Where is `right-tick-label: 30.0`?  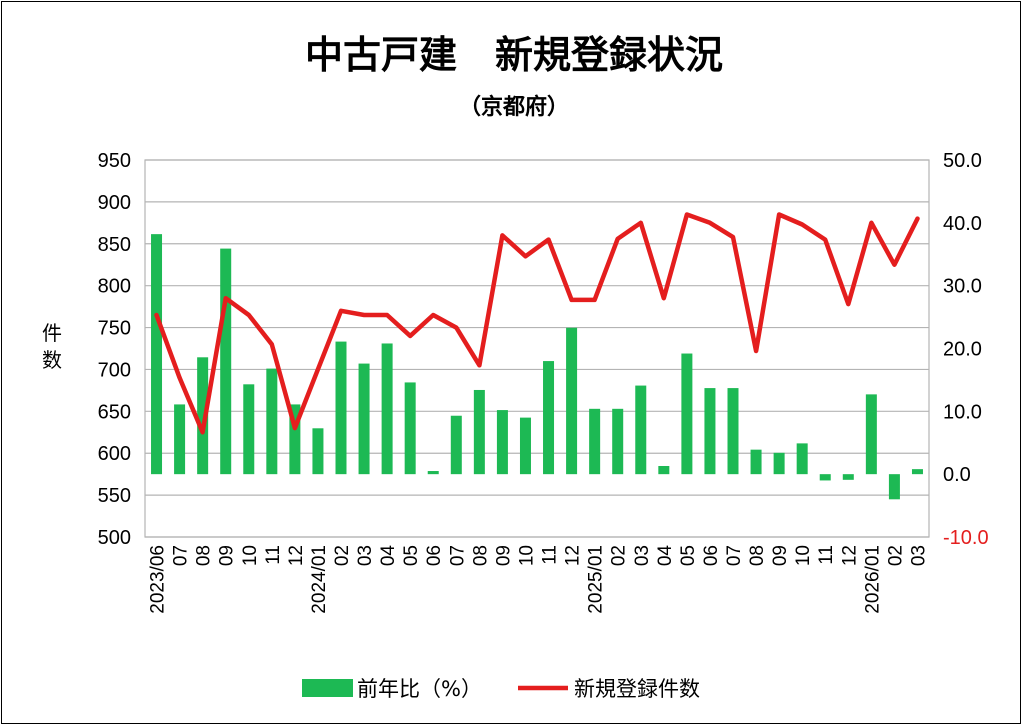 right-tick-label: 30.0 is located at coordinates (962, 287).